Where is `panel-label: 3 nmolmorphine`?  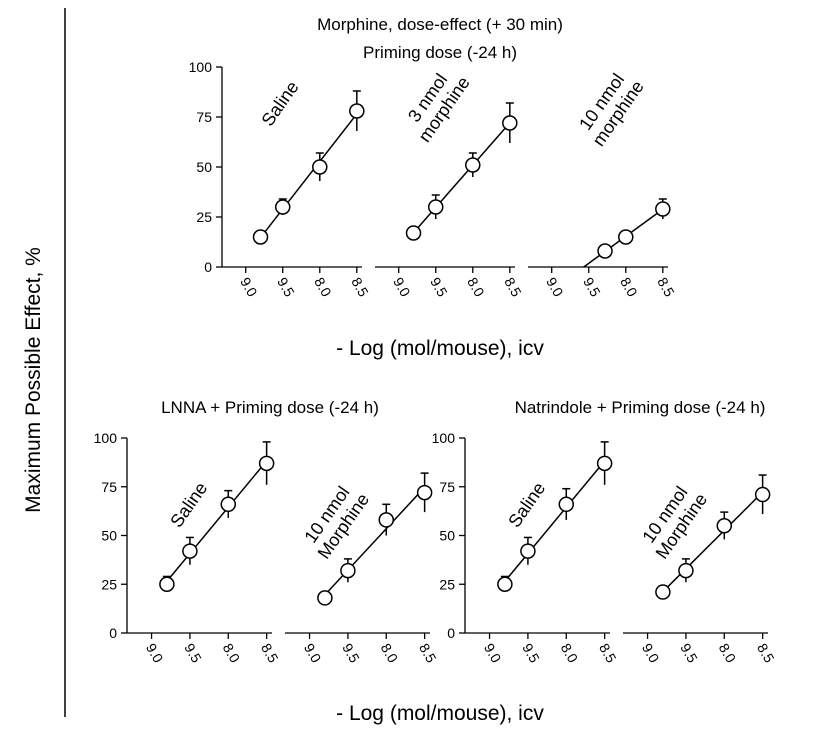 panel-label: 3 nmolmorphine is located at coordinates (436, 103).